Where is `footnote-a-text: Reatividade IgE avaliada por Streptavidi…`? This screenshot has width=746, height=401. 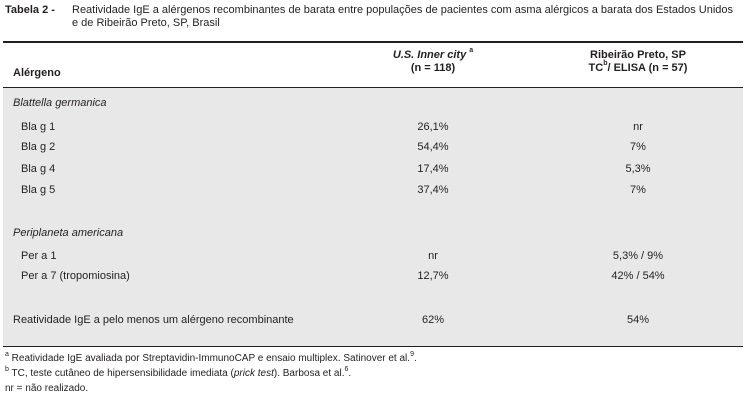 footnote-a-text: Reatividade IgE avaliada por Streptavidi… is located at coordinates (209, 358).